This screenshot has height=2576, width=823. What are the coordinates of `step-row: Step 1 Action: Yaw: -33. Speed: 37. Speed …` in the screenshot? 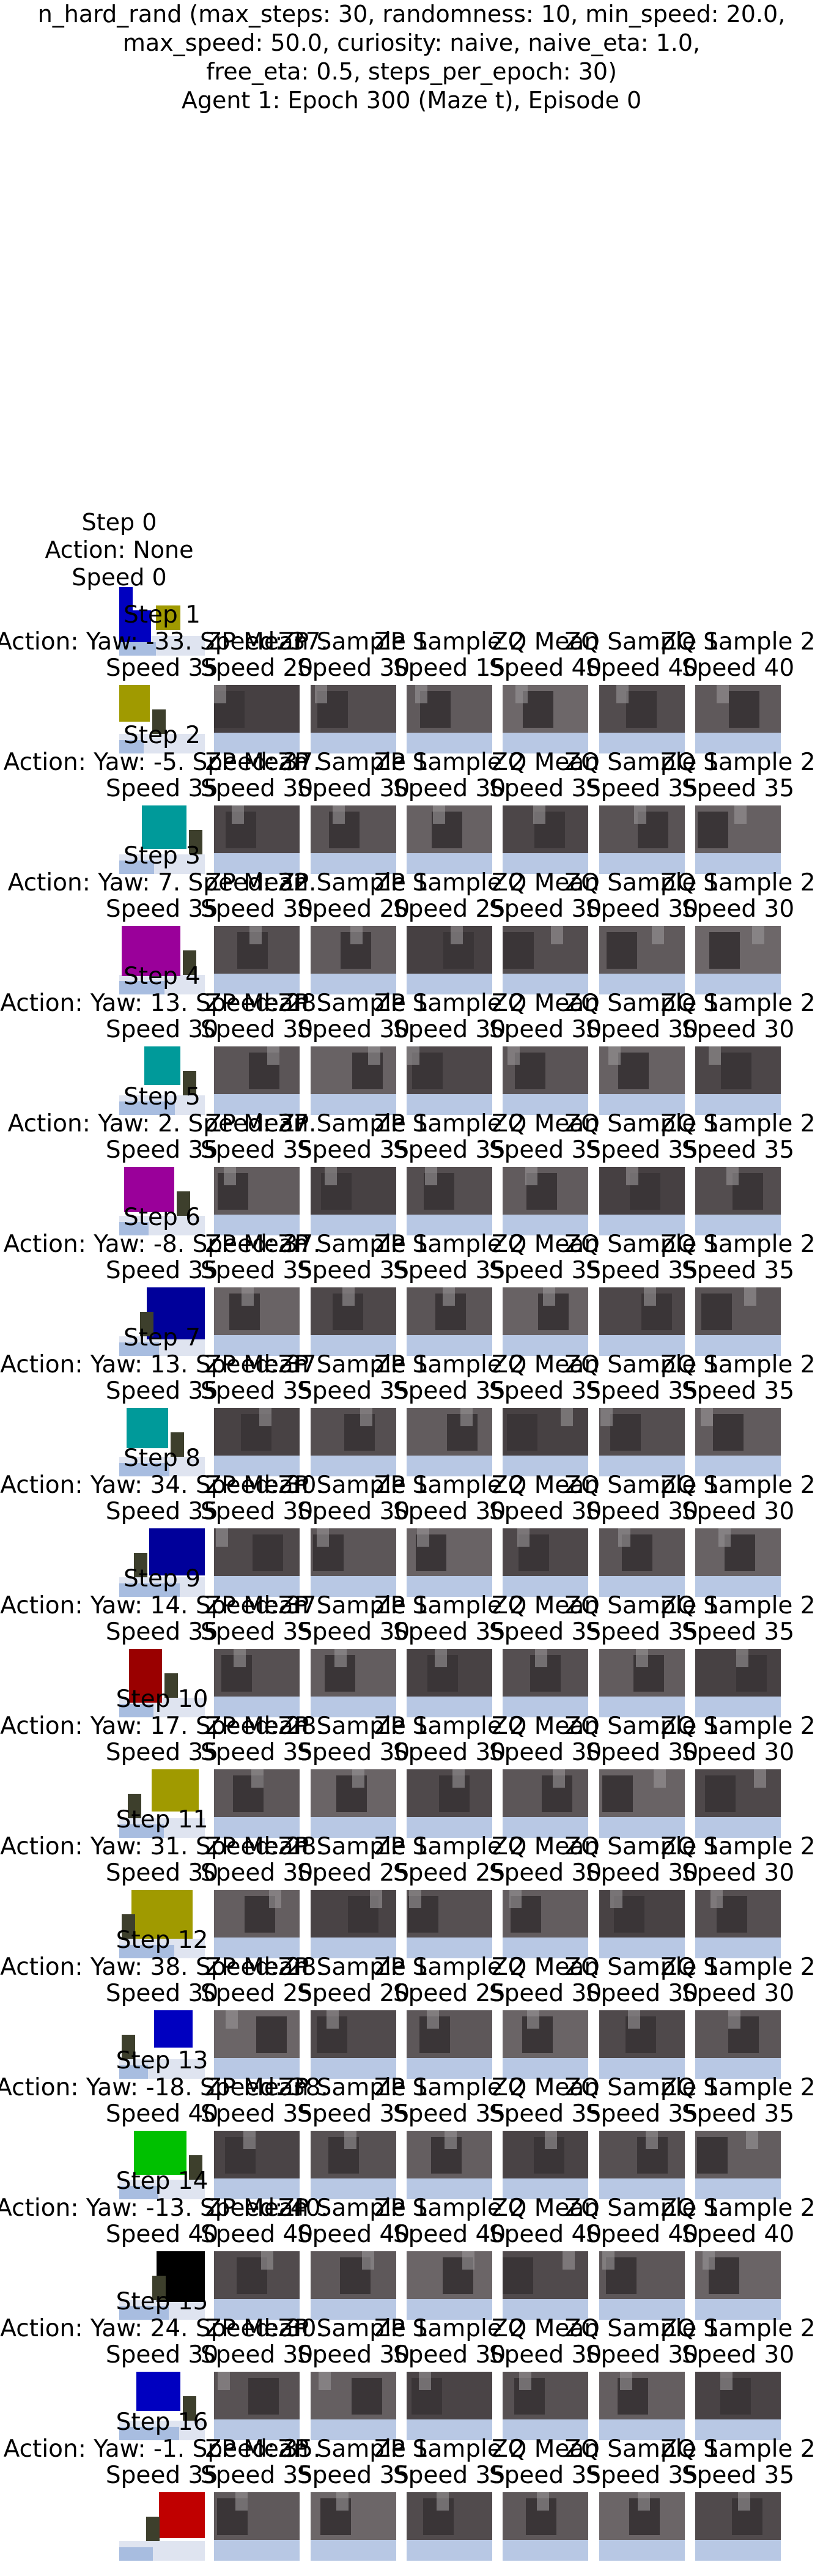 It's located at (412, 677).